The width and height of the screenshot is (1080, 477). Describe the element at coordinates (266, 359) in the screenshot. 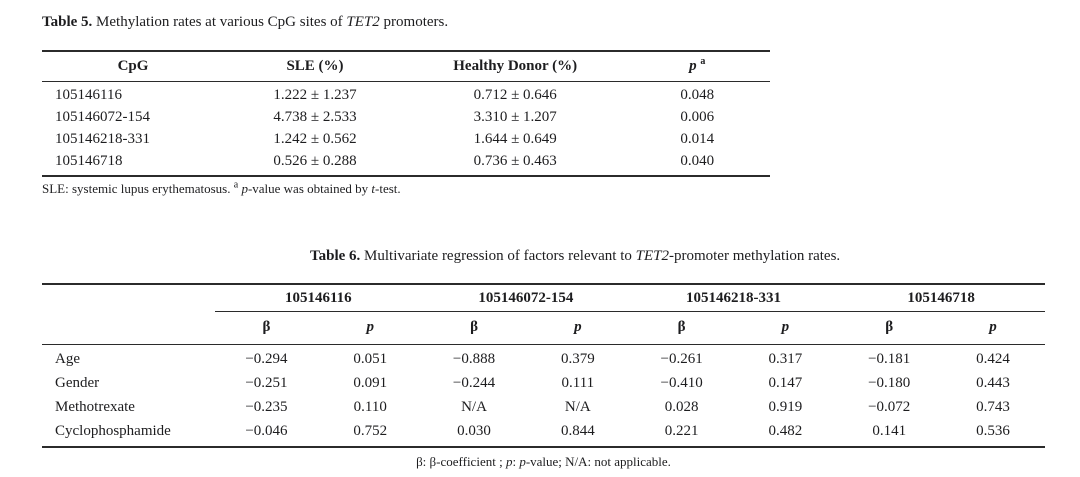

I see `table6-cell: −0.294` at that location.